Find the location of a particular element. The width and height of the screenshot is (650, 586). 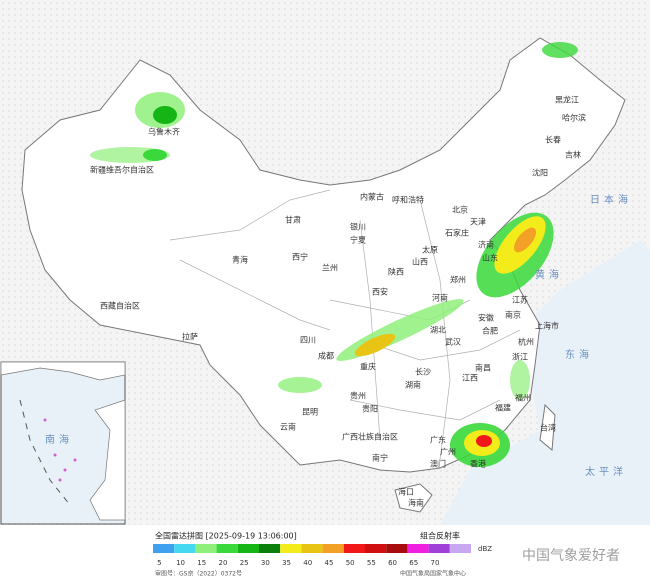

legend-panel is located at coordinates (325, 553).